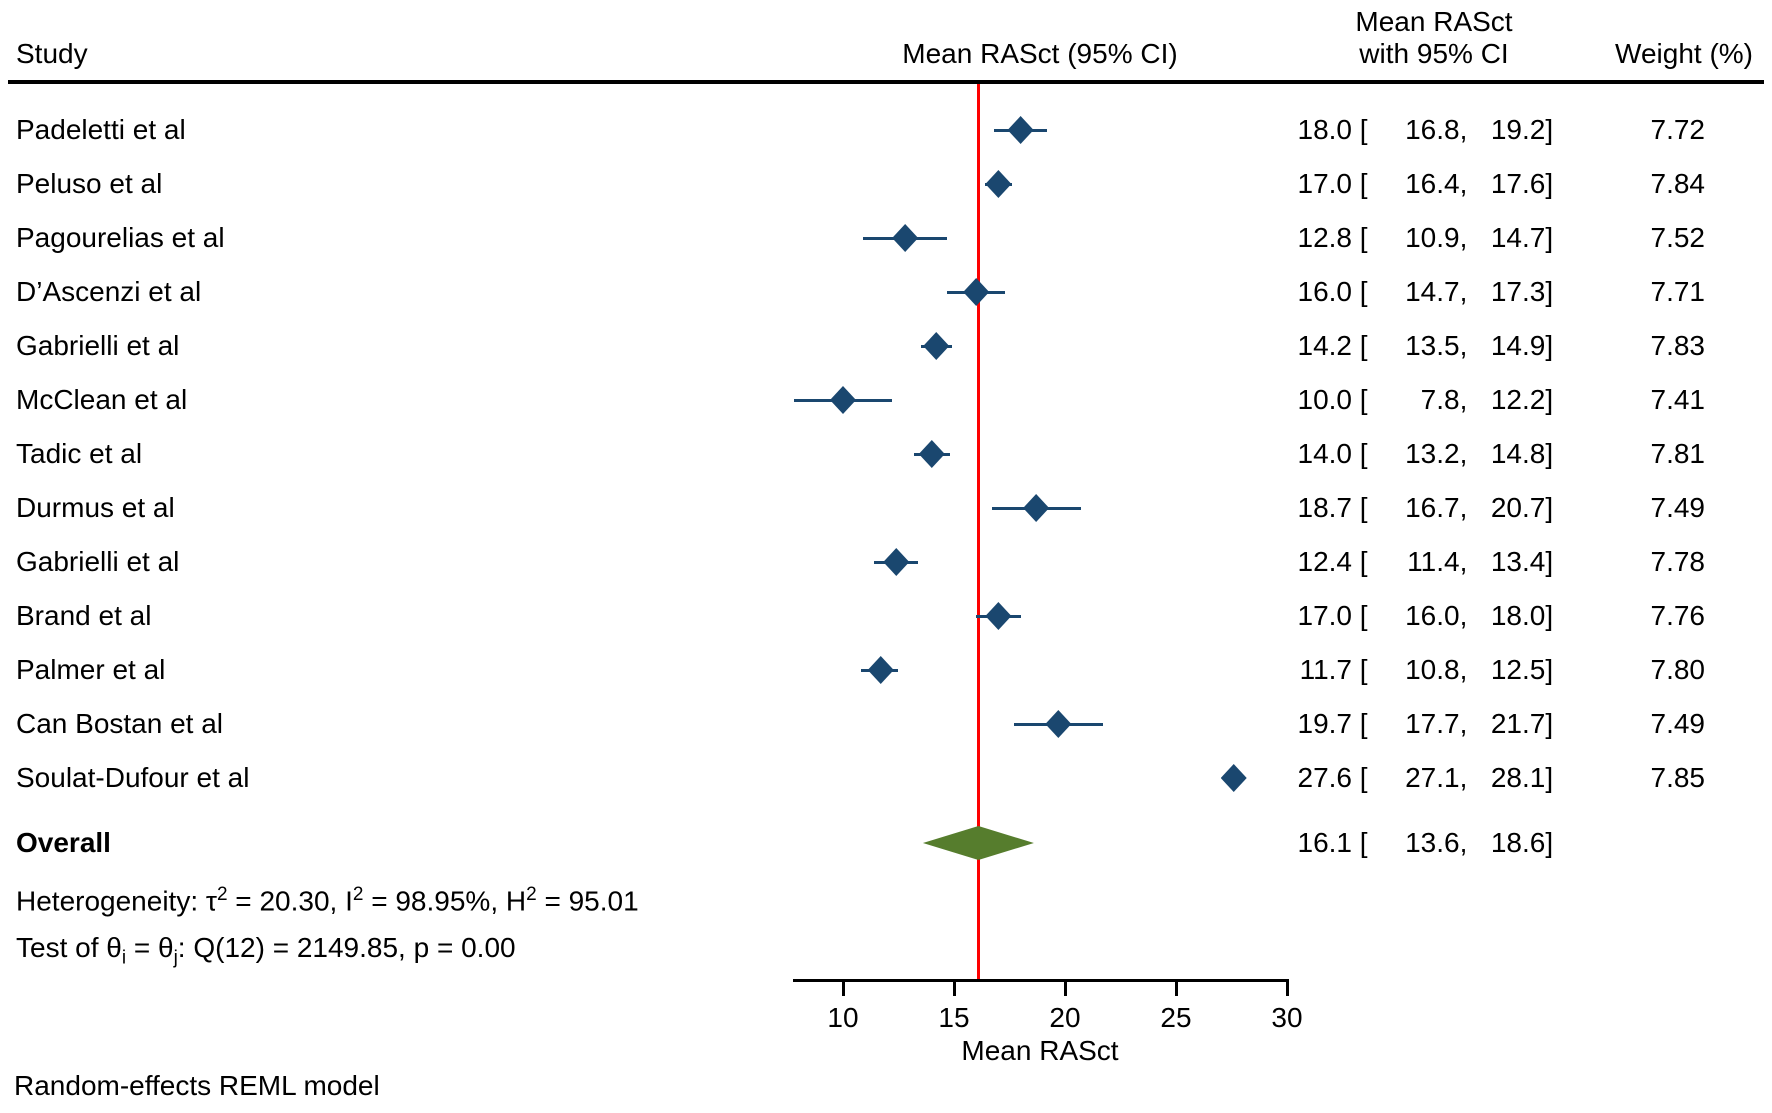 This screenshot has height=1113, width=1772. Describe the element at coordinates (1432, 777) in the screenshot. I see `study-effect-text-ci-low: 27.1` at that location.